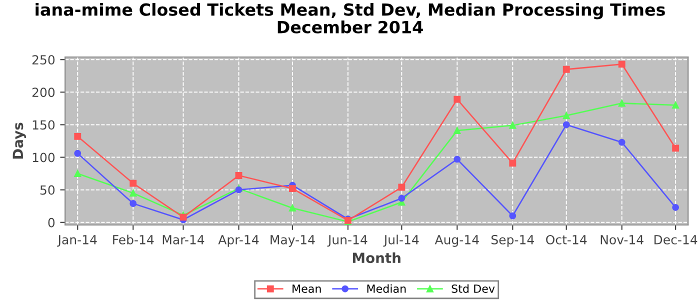 The width and height of the screenshot is (700, 300). Describe the element at coordinates (306, 288) in the screenshot. I see `legend-label: Mean` at that location.